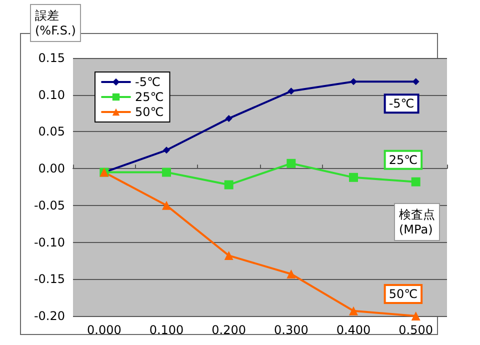 The width and height of the screenshot is (480, 345). What do you see at coordinates (403, 294) in the screenshot?
I see `text: 50℃` at bounding box center [403, 294].